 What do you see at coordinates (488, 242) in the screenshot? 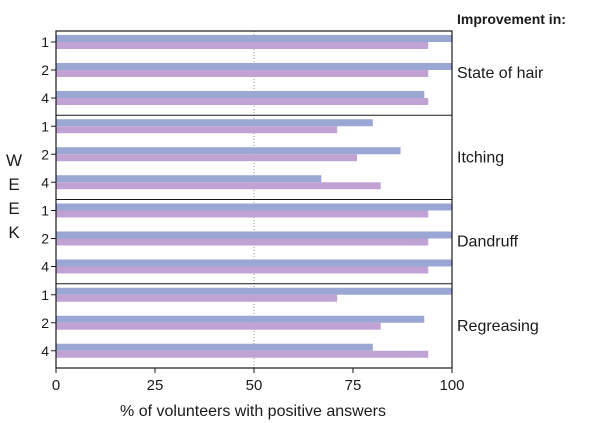
I see `group-label: Dandruff` at bounding box center [488, 242].